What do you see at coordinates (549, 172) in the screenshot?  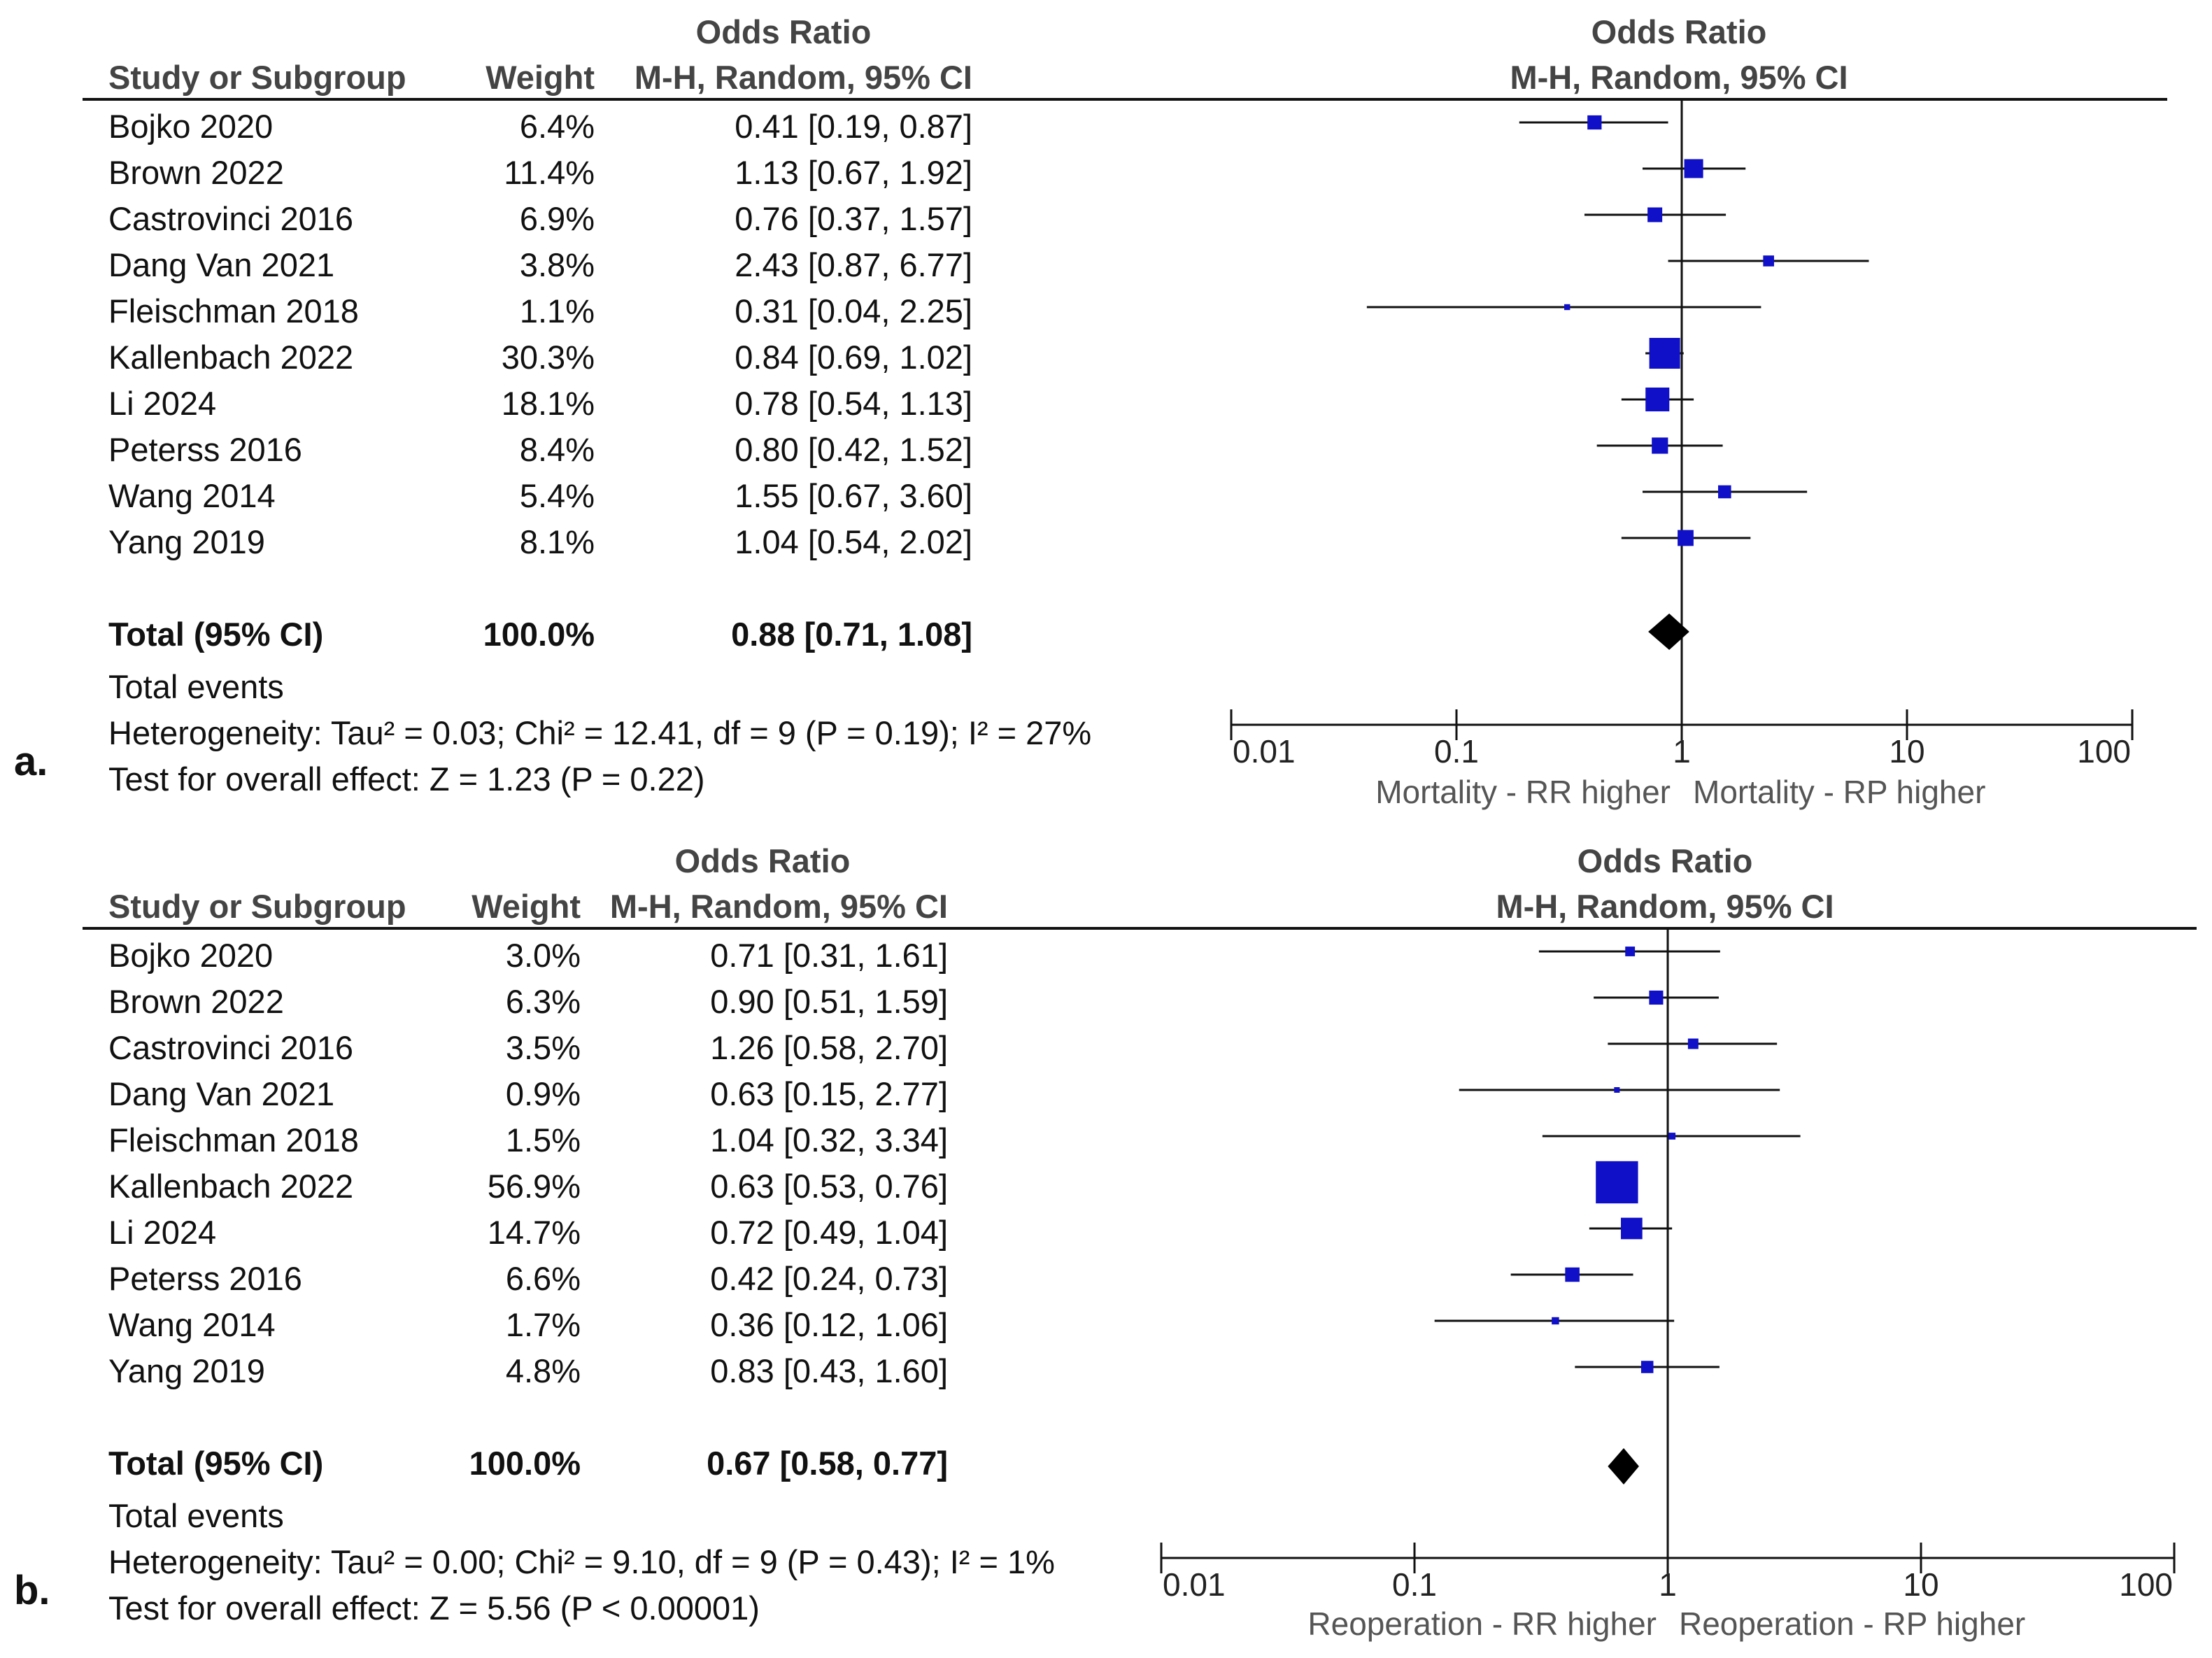 I see `study-weight: 11.4%` at bounding box center [549, 172].